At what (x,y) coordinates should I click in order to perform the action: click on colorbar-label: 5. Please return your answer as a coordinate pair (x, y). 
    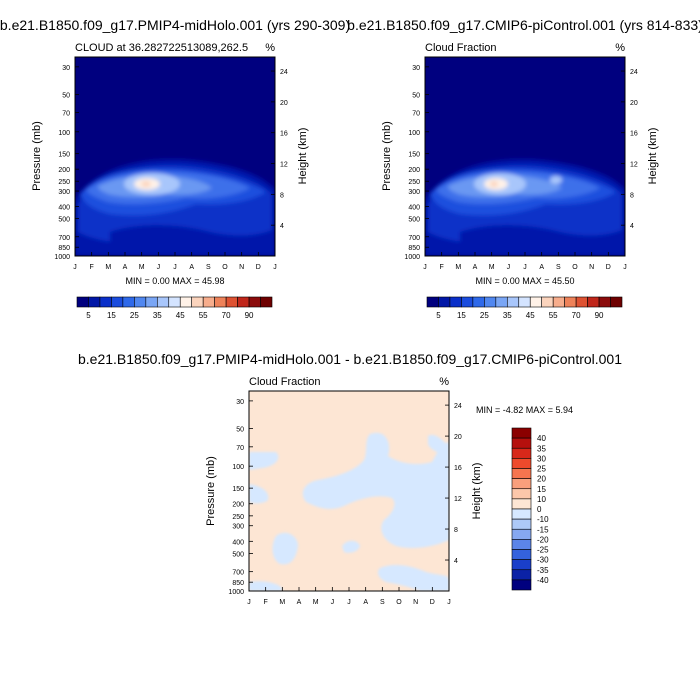
    Looking at the image, I should click on (438, 315).